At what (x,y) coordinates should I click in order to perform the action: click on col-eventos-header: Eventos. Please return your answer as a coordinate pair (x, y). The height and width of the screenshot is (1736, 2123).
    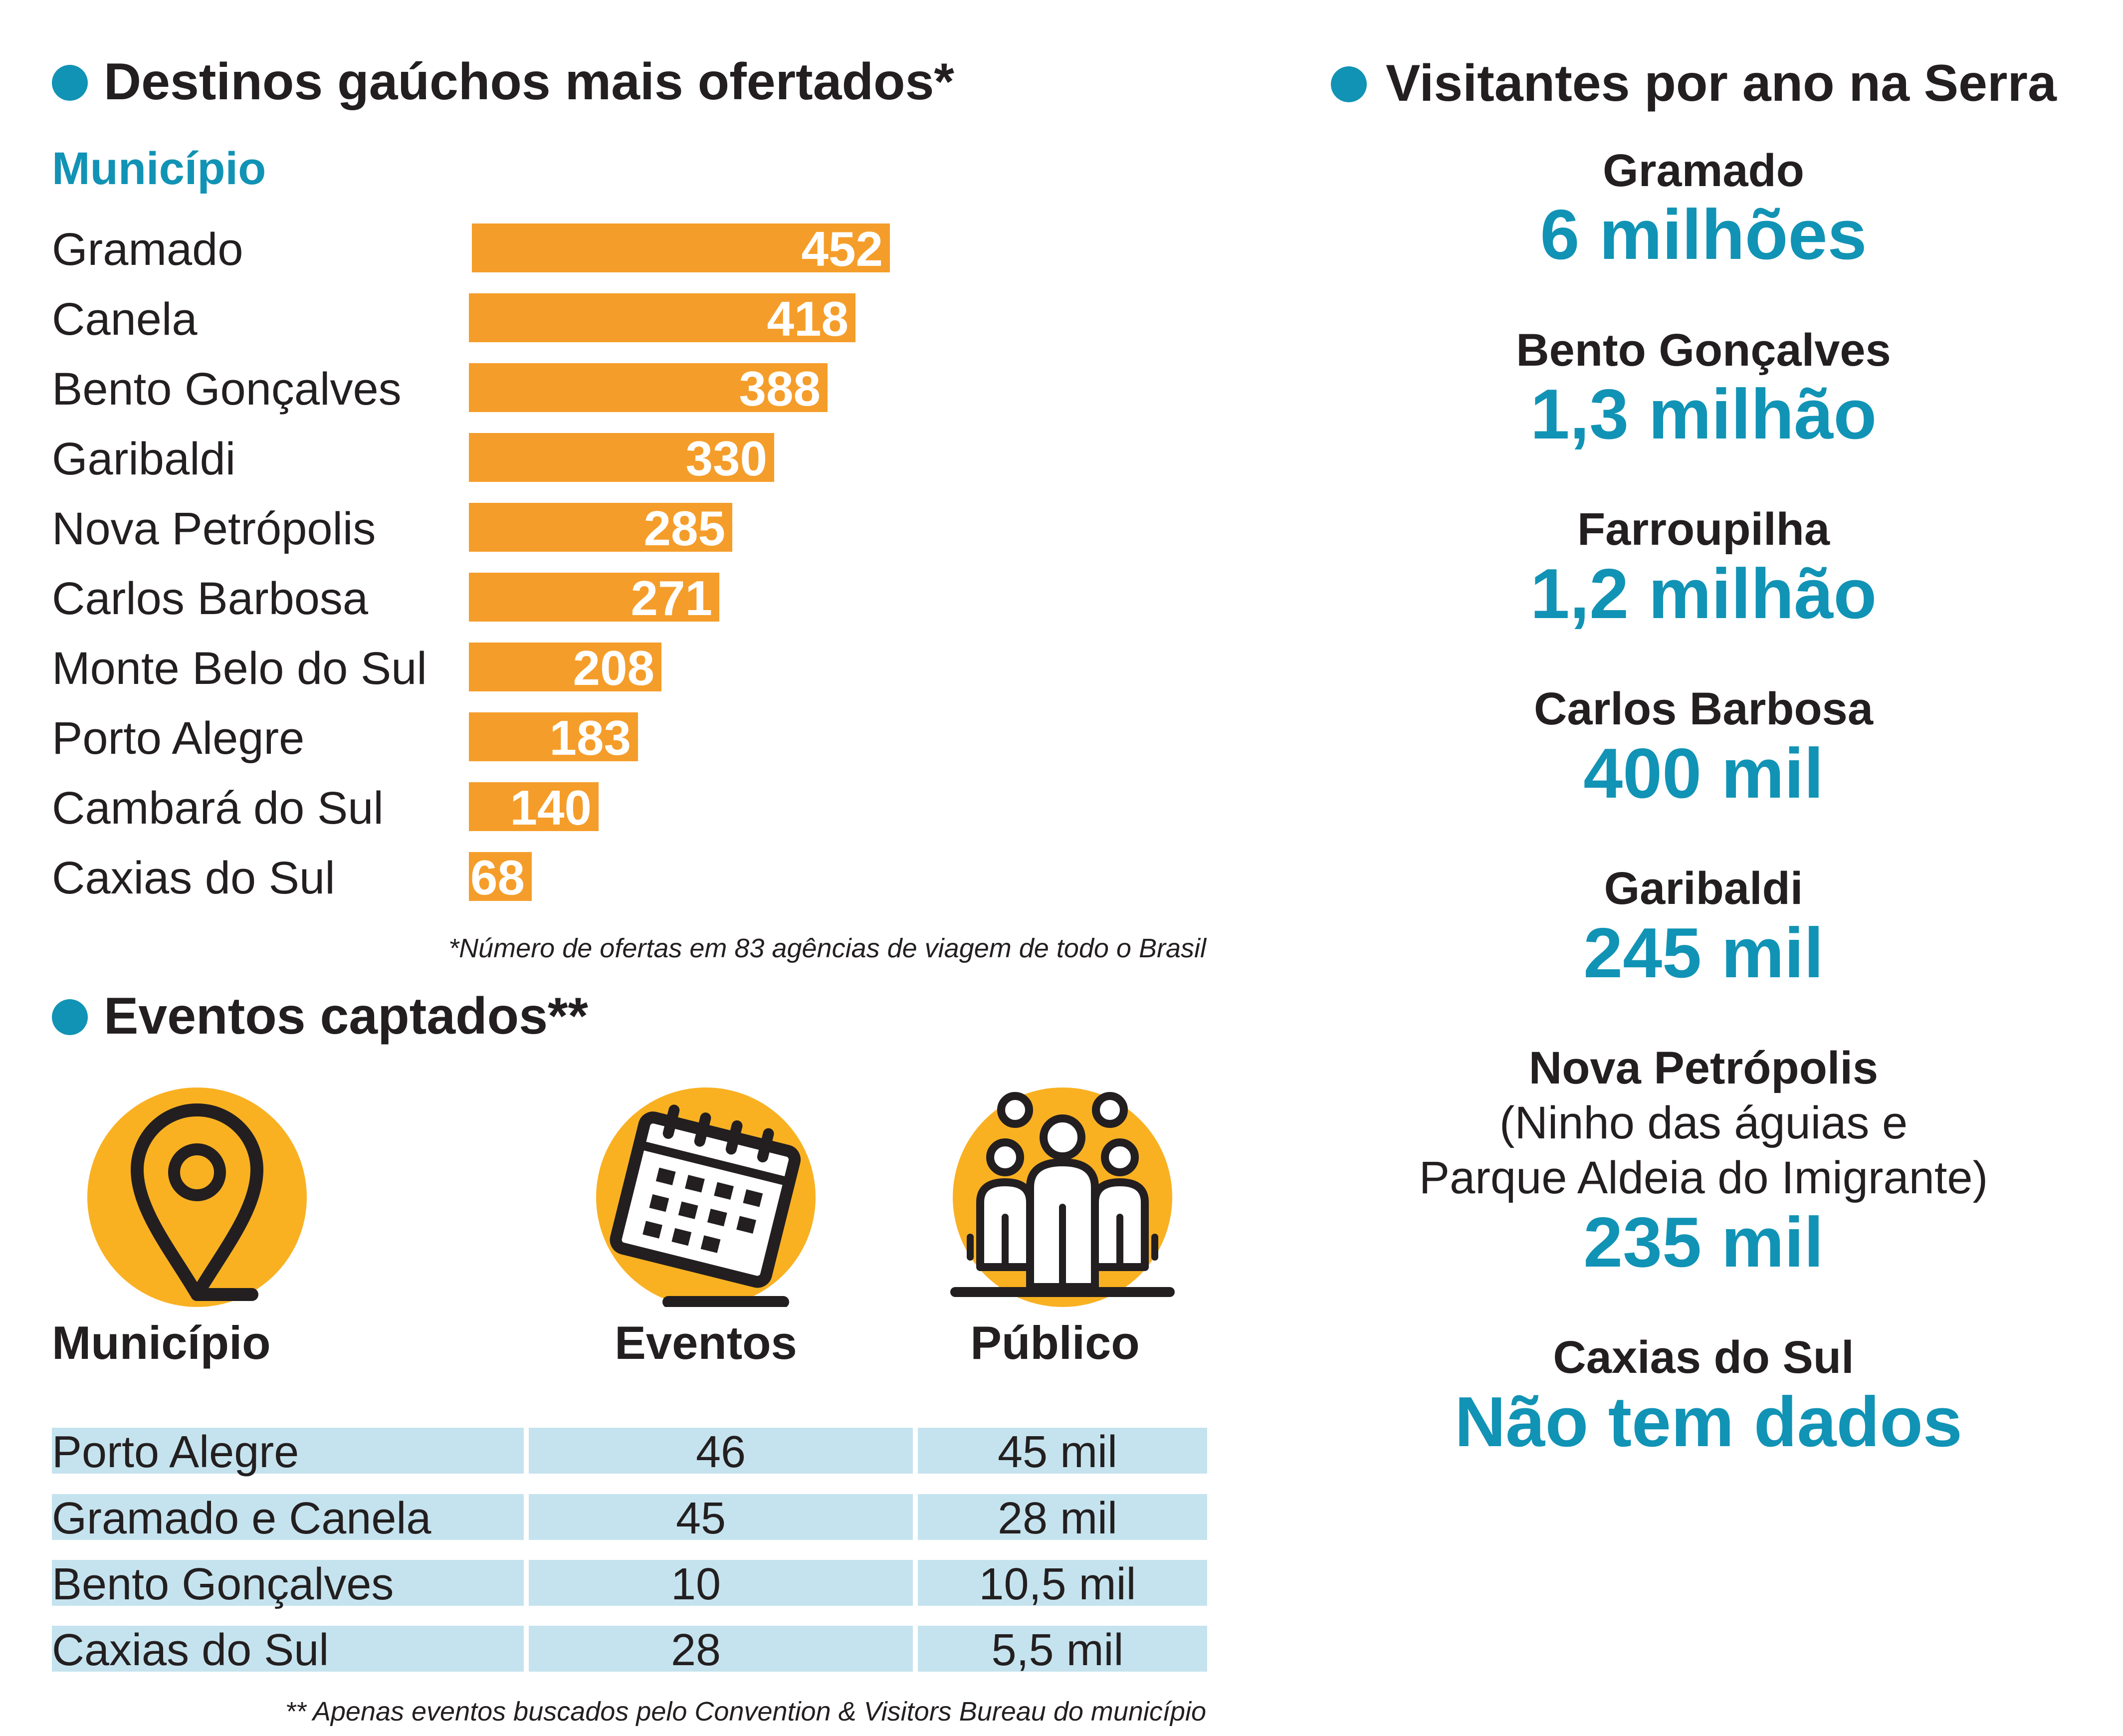
    Looking at the image, I should click on (706, 1342).